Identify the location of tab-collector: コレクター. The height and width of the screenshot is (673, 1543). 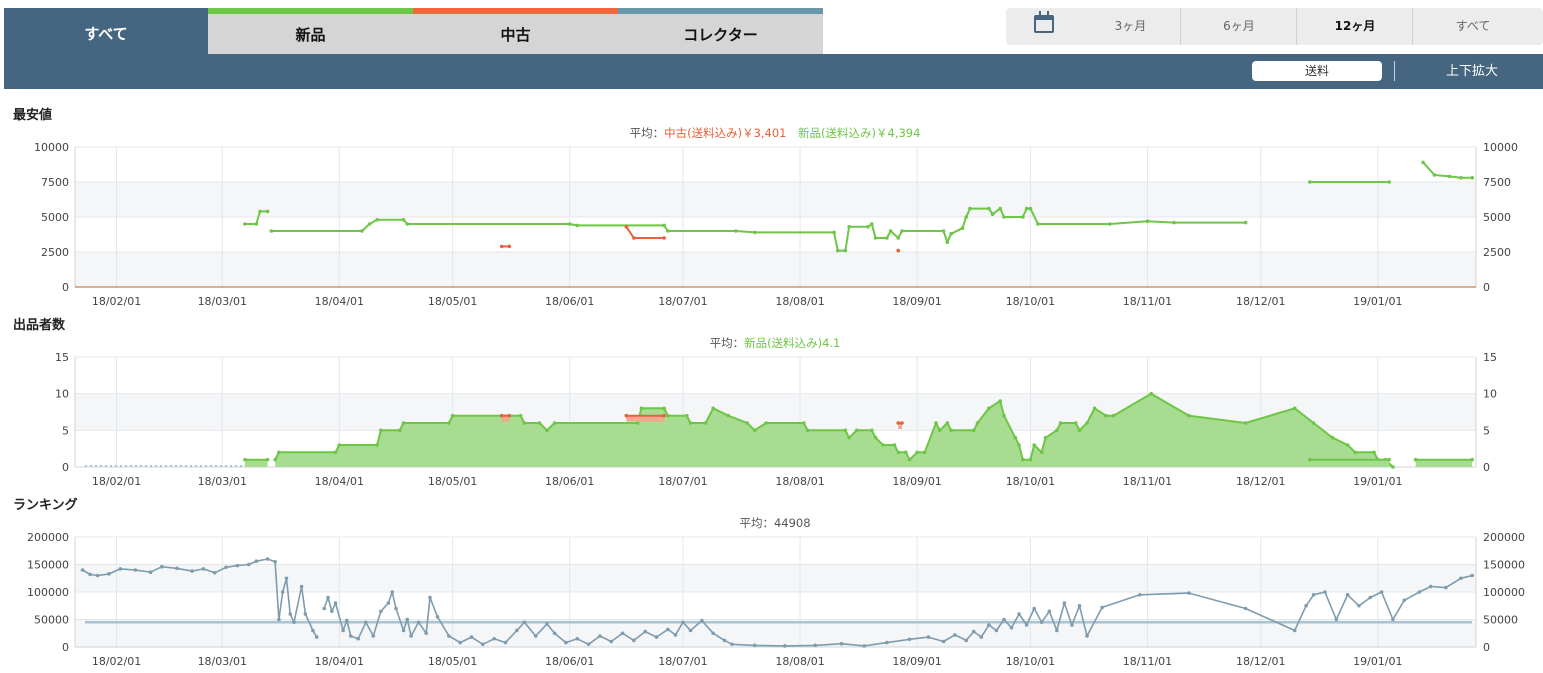
(720, 31).